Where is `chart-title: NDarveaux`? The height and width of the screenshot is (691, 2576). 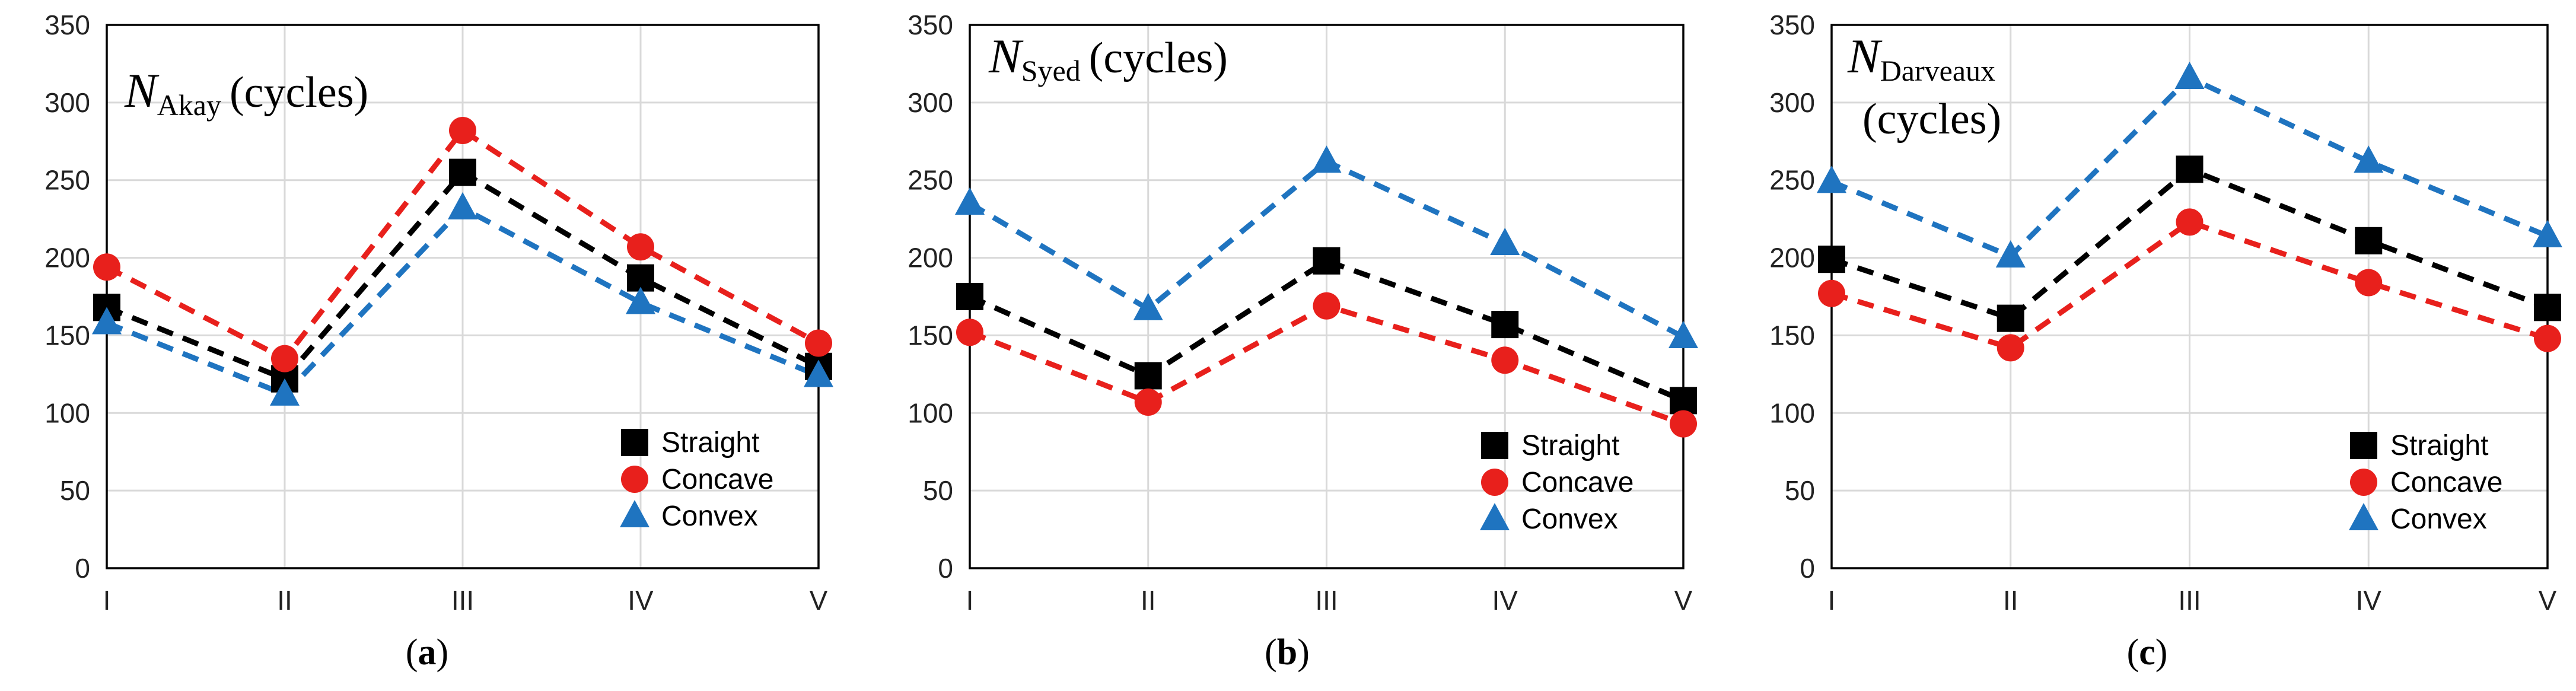
chart-title: NDarveaux is located at coordinates (1921, 58).